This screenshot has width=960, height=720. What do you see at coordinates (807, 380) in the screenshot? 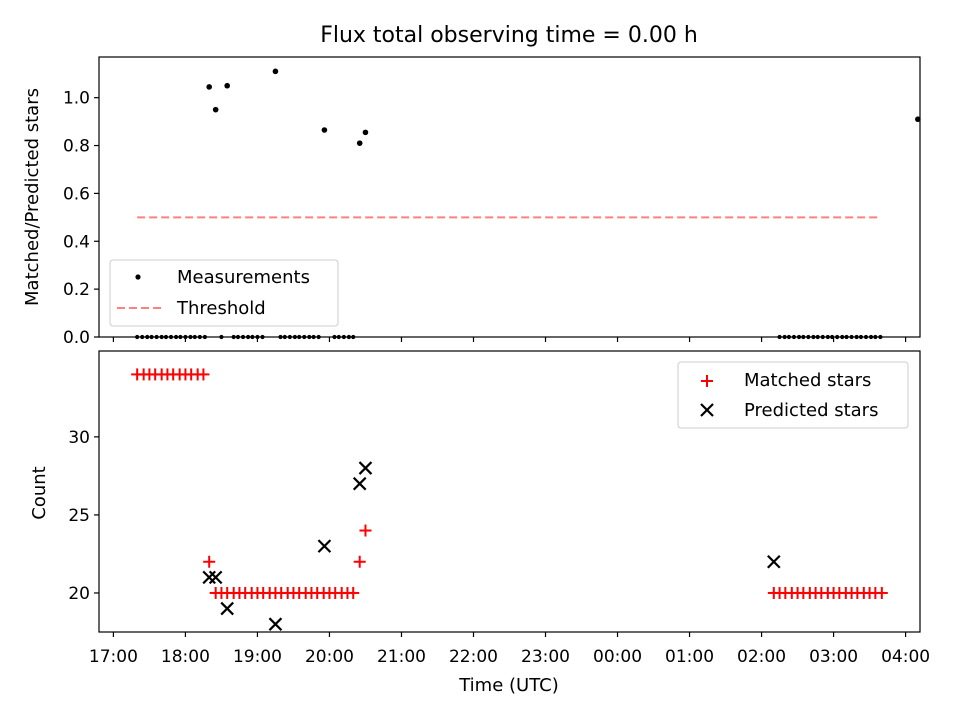
I see `legend-matched-label: Matched stars` at bounding box center [807, 380].